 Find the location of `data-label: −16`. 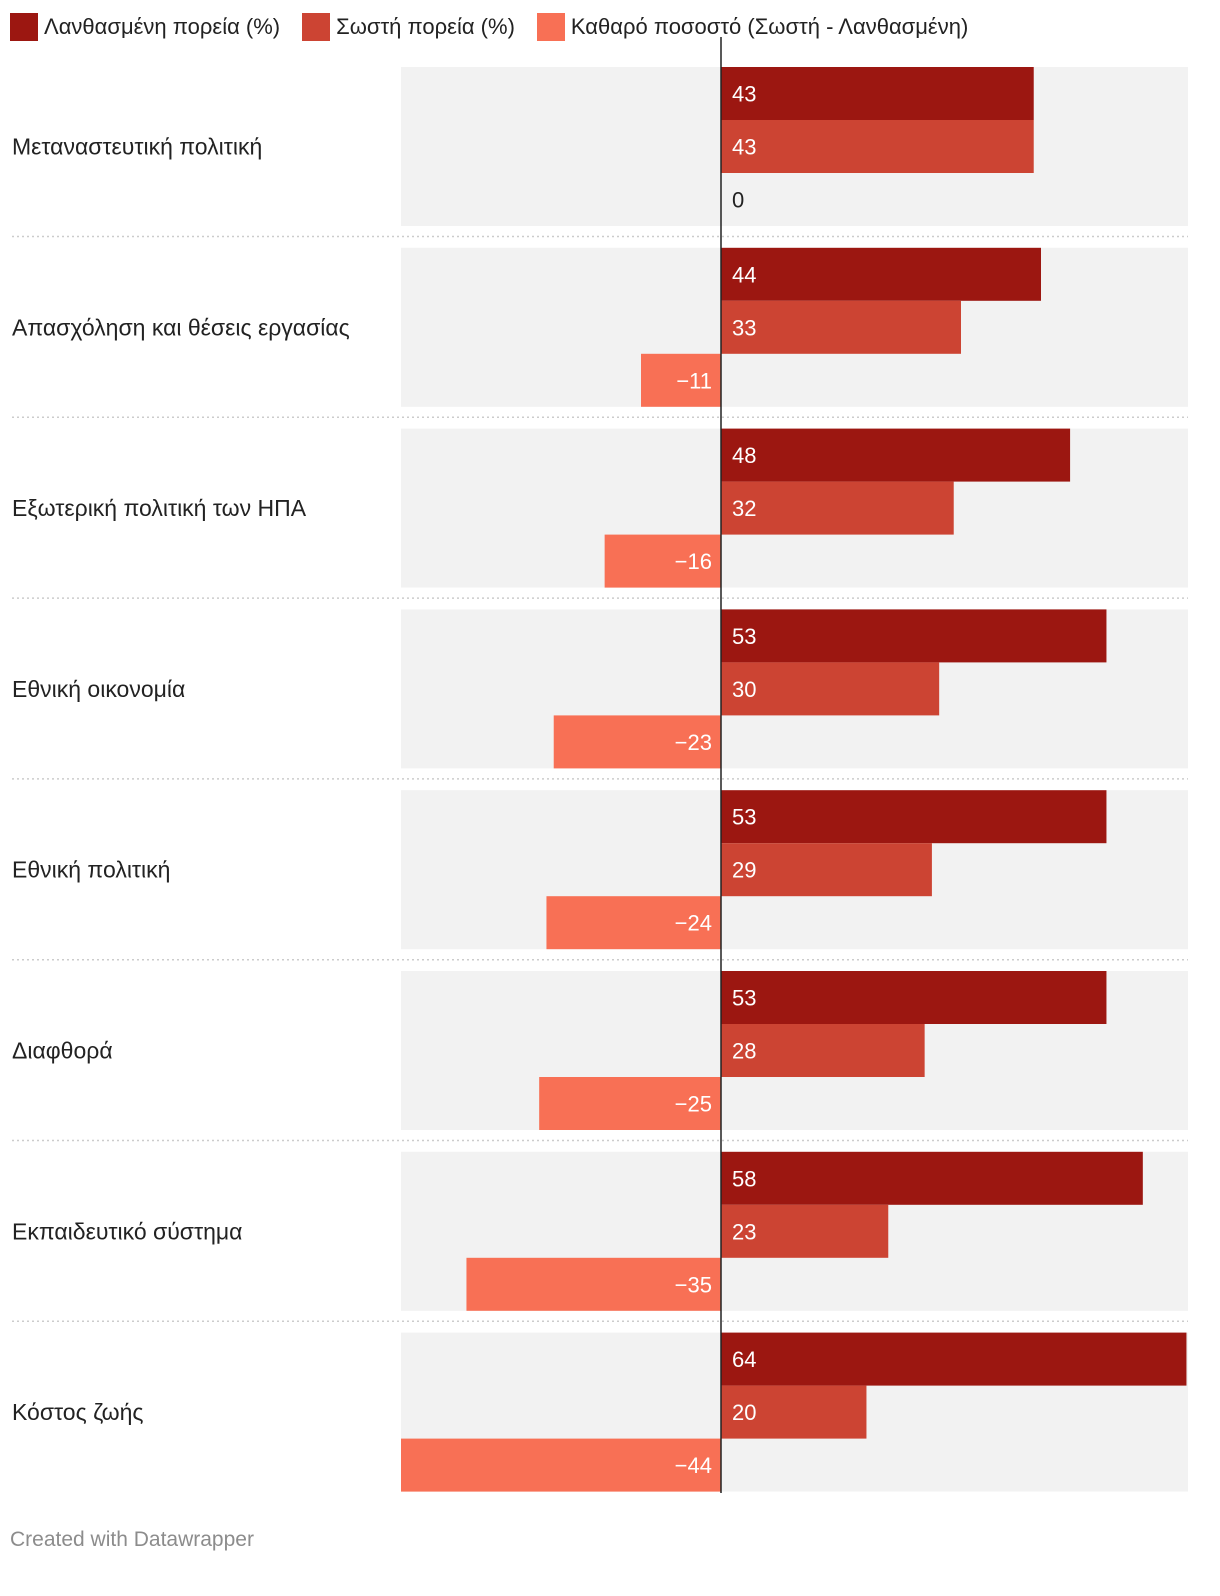

data-label: −16 is located at coordinates (693, 561).